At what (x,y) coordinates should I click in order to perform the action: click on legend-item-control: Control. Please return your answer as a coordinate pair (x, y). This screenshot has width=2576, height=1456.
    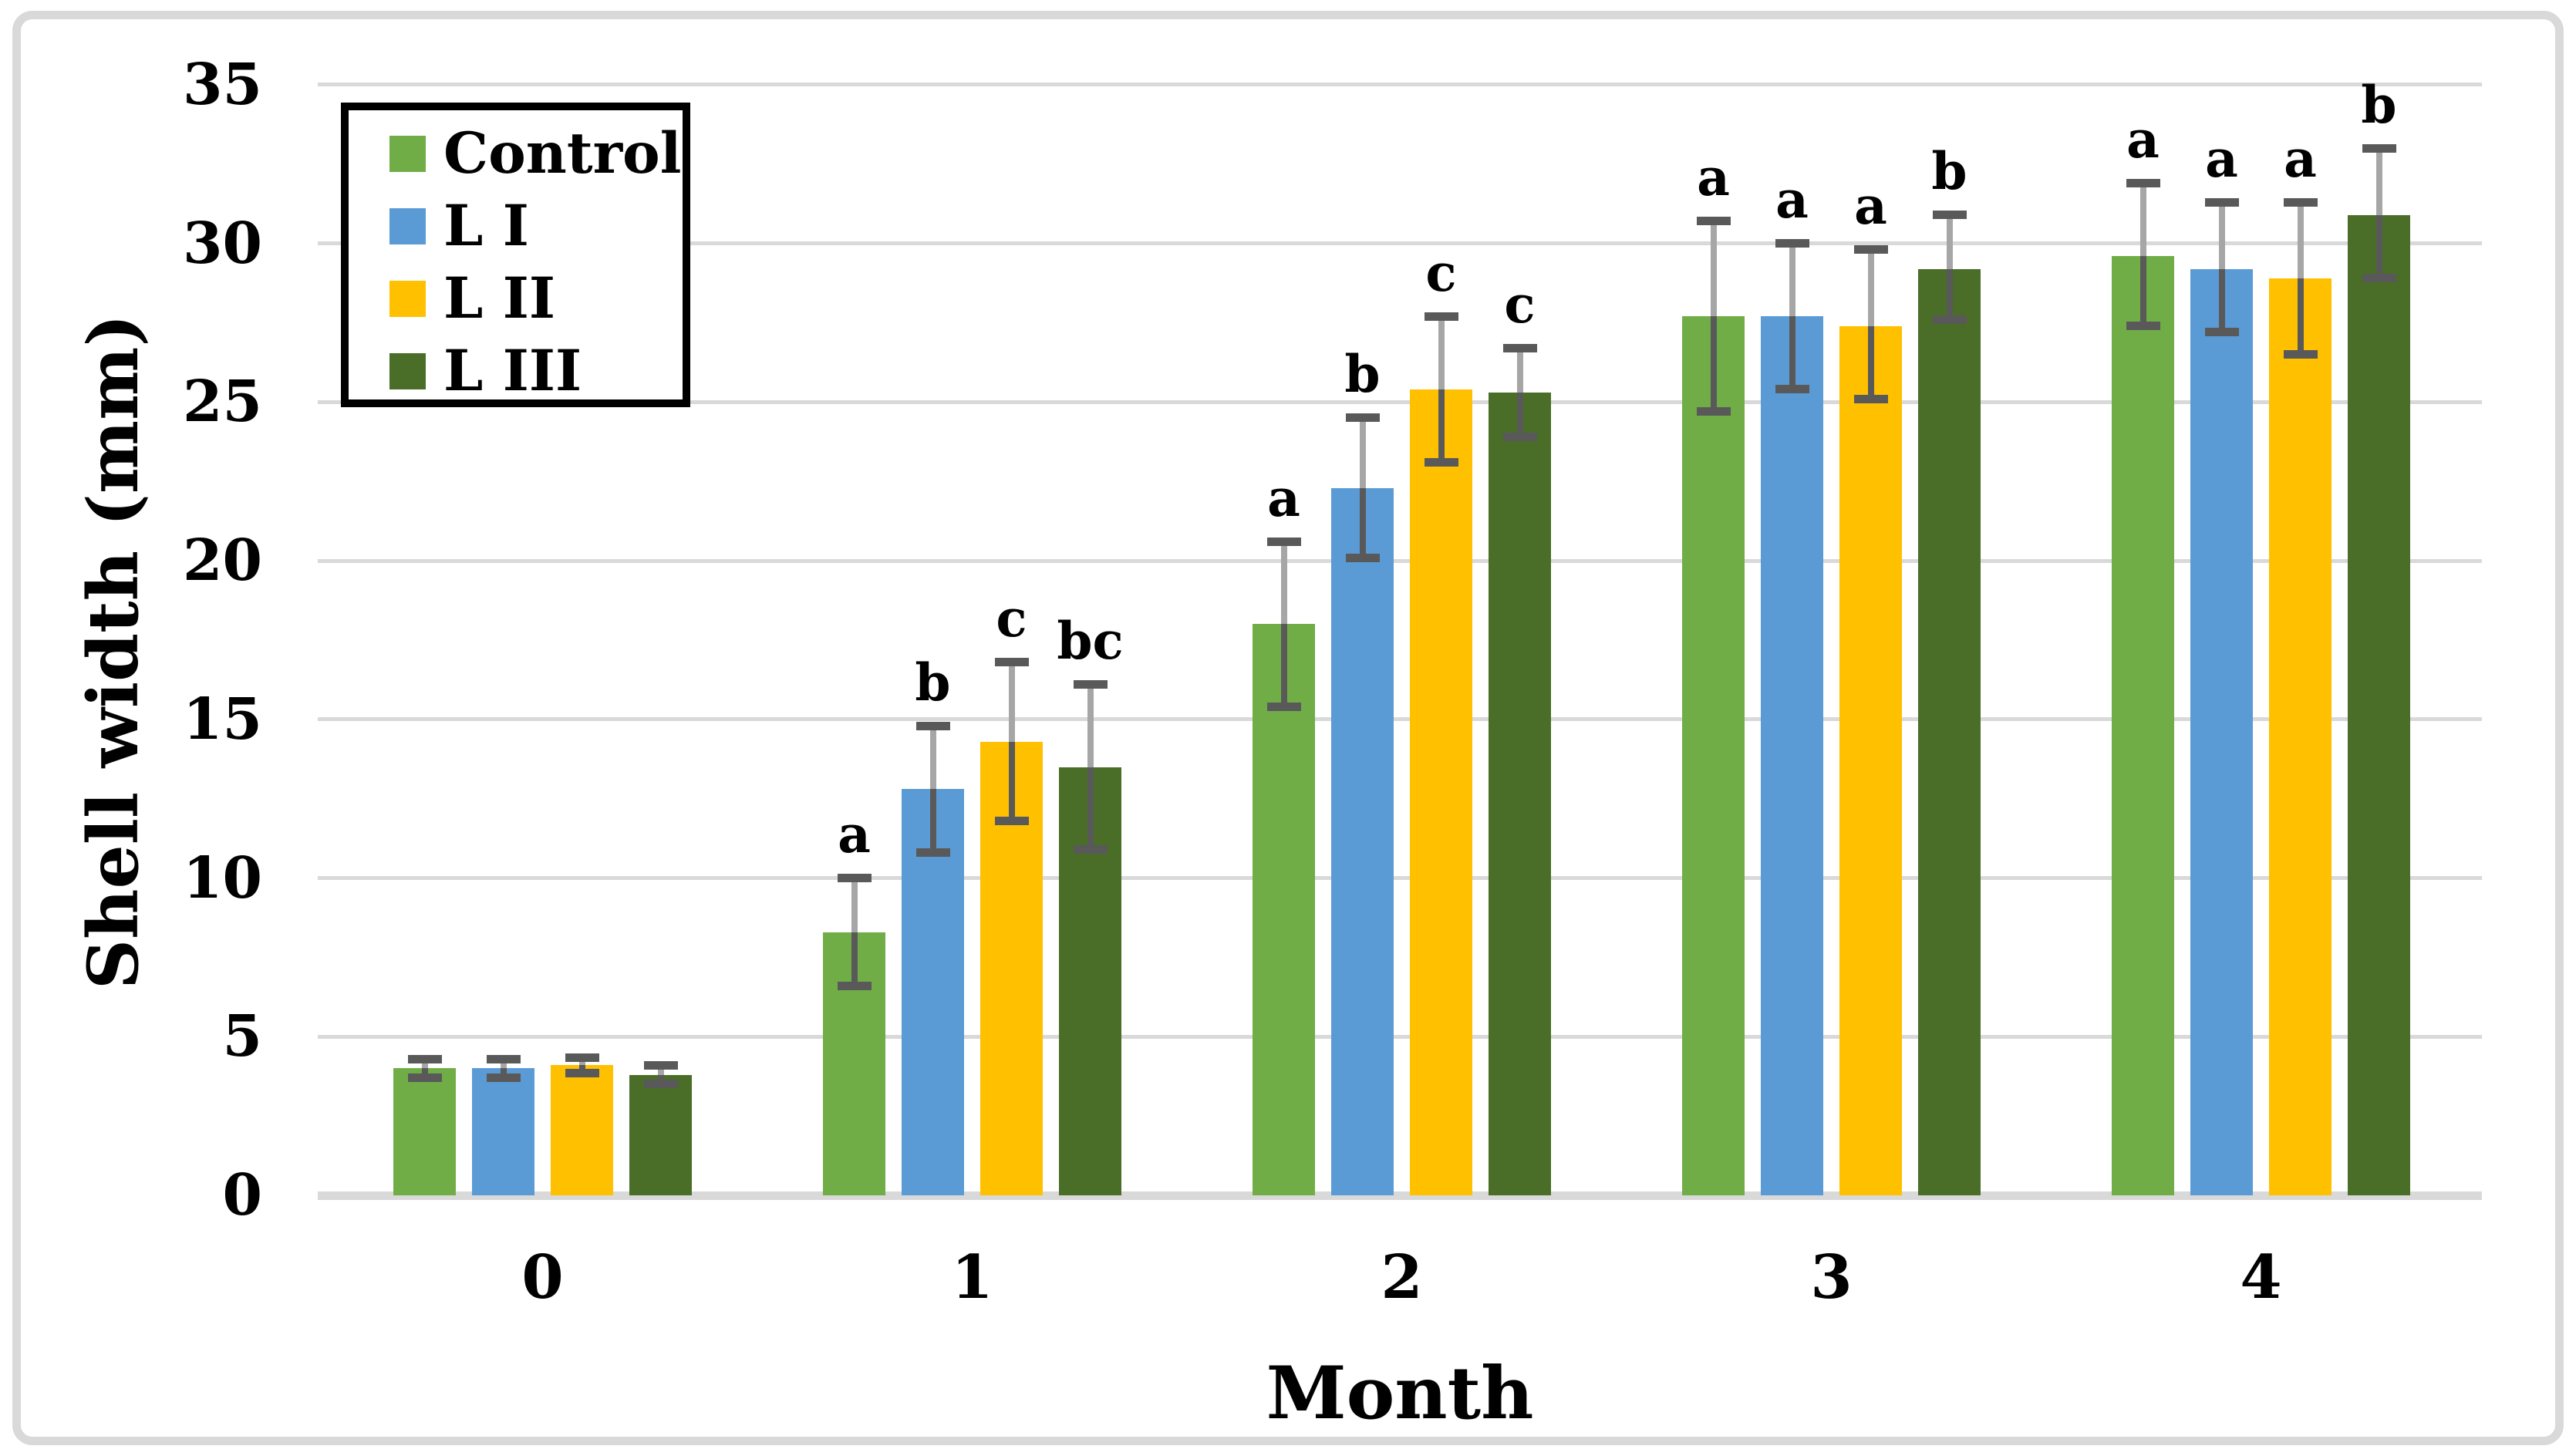
    Looking at the image, I should click on (516, 154).